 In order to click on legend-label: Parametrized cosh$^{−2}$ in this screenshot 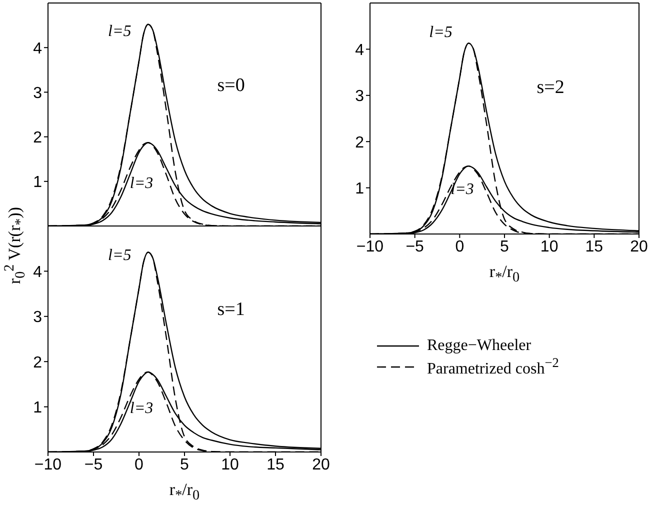, I will do `click(493, 366)`.